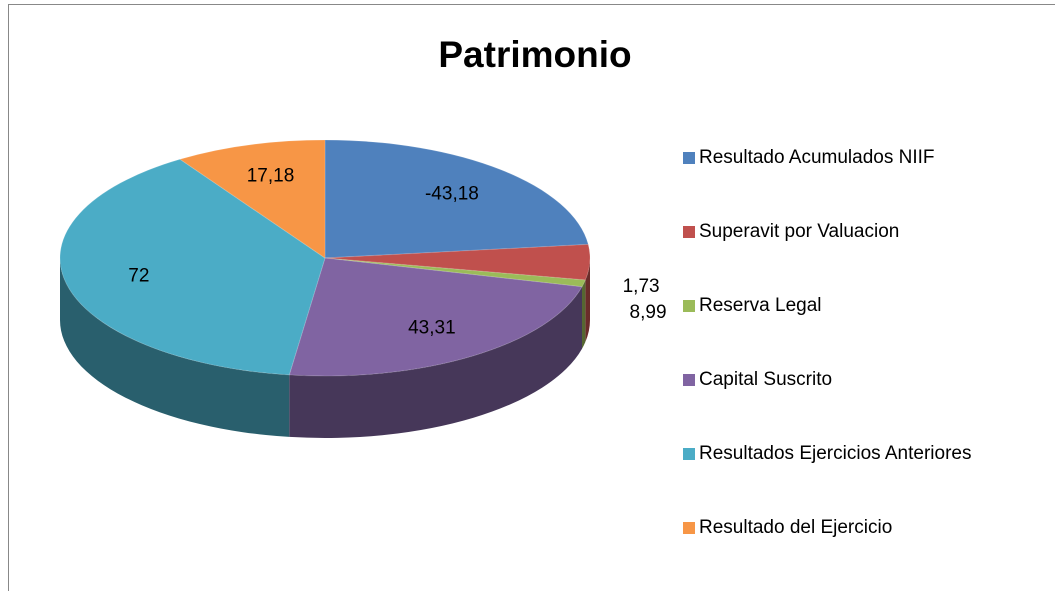  What do you see at coordinates (534, 54) in the screenshot?
I see `chart-title: Patrimonio` at bounding box center [534, 54].